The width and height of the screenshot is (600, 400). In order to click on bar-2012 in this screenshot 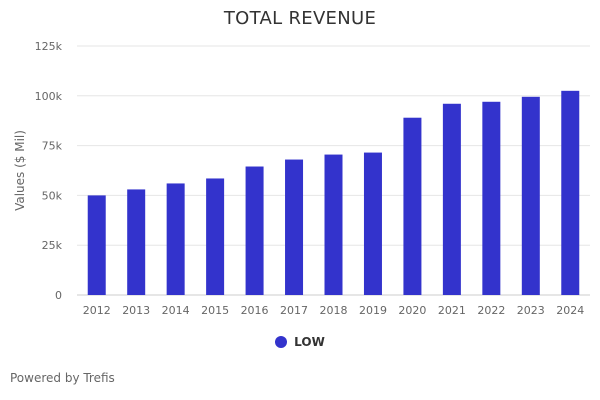, I will do `click(96, 245)`.